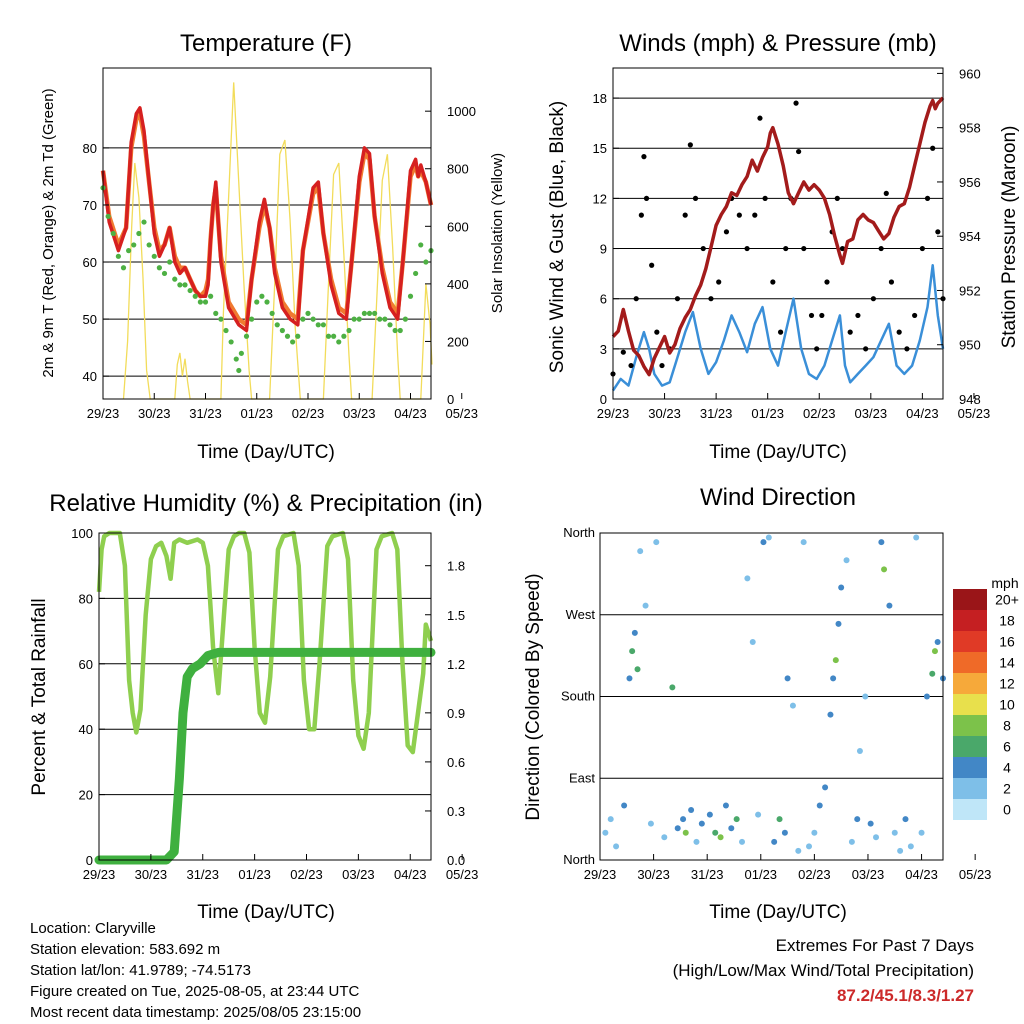 Image resolution: width=1024 pixels, height=1024 pixels. What do you see at coordinates (1007, 684) in the screenshot?
I see `legend-label: 12` at bounding box center [1007, 684].